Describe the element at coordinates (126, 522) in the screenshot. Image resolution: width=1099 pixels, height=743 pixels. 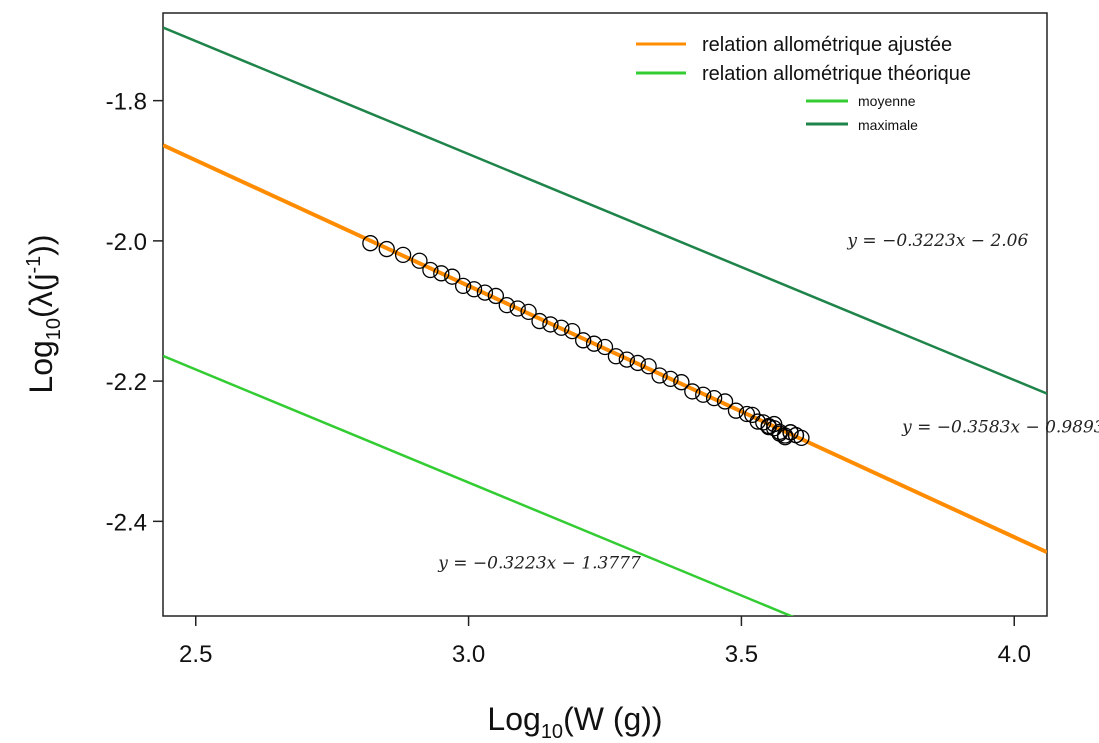
I see `y-tick-label: -2.4` at that location.